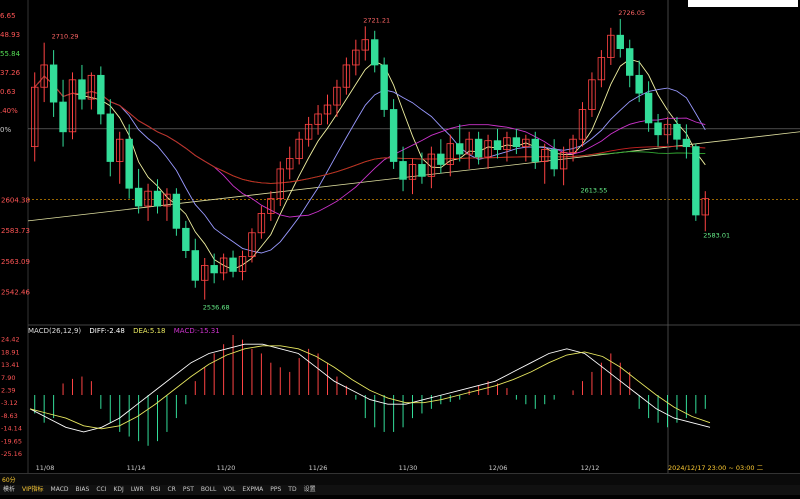 The image size is (800, 499). I want to click on indicator-tab: 模析, so click(9, 489).